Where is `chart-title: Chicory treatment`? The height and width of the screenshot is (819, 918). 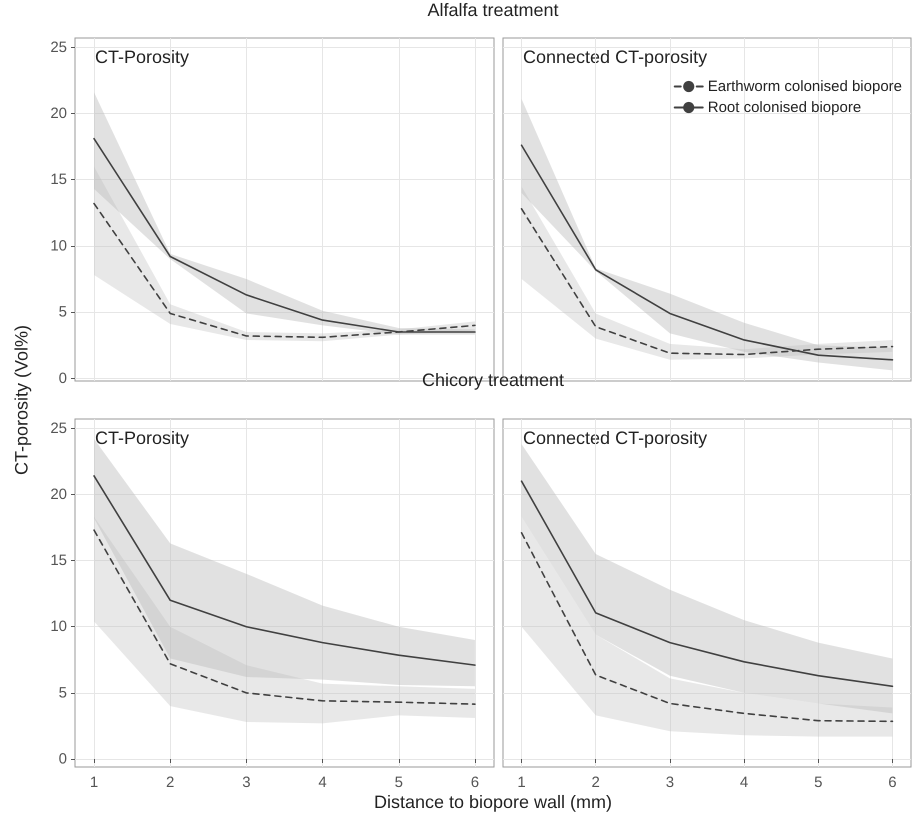 chart-title: Chicory treatment is located at coordinates (493, 380).